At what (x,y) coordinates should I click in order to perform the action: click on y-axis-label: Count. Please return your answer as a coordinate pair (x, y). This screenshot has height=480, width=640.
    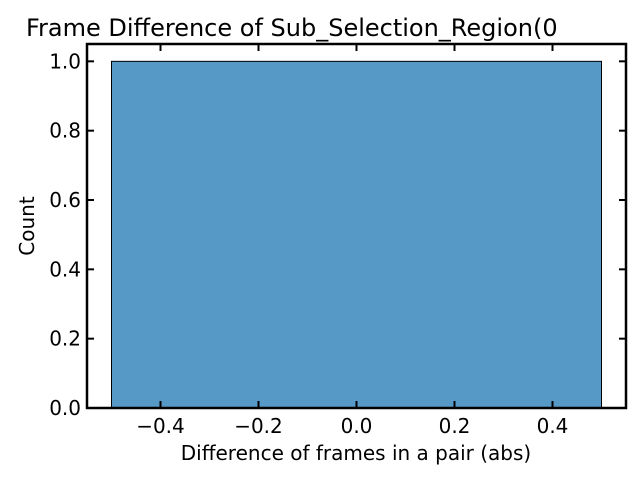
    Looking at the image, I should click on (27, 226).